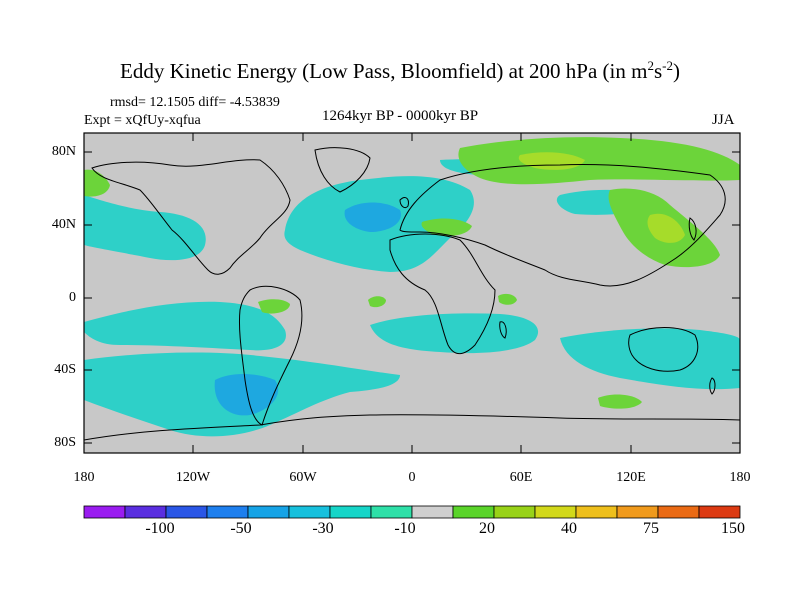  Describe the element at coordinates (599, 161) in the screenshot. I see `arctic-positive` at that location.